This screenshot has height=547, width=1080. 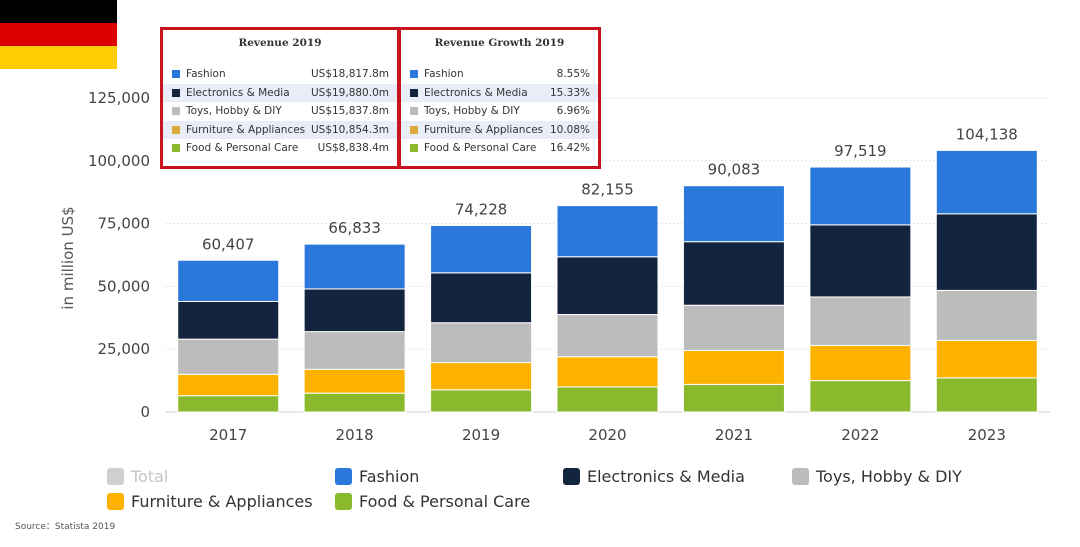 What do you see at coordinates (445, 501) in the screenshot?
I see `legend-label: Food & Personal Care` at bounding box center [445, 501].